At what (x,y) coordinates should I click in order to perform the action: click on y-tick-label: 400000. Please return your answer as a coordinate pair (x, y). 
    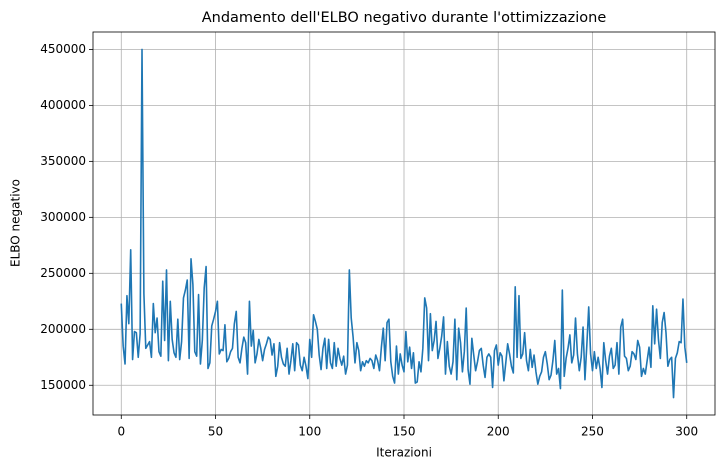
    Looking at the image, I should click on (63, 105).